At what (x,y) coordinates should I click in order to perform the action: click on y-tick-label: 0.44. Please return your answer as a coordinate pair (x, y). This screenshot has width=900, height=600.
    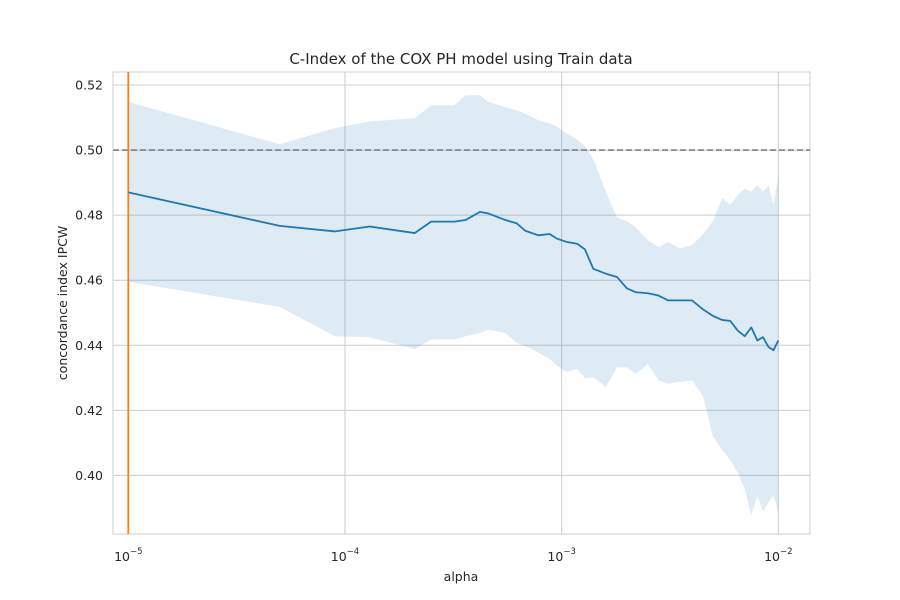
    Looking at the image, I should click on (89, 345).